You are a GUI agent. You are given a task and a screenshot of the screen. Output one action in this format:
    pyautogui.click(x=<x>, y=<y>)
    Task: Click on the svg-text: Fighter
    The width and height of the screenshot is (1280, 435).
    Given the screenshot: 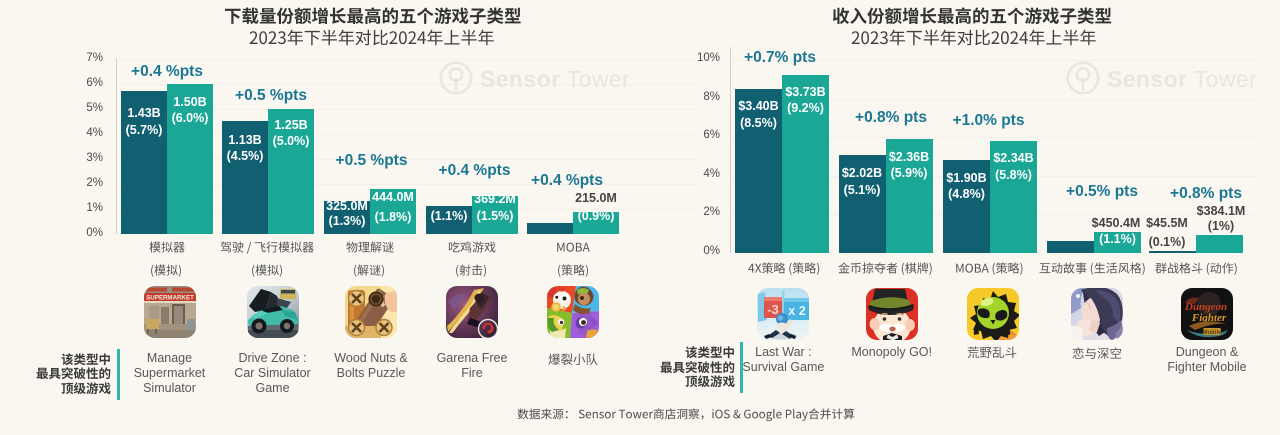 What is the action you would take?
    pyautogui.click(x=1209, y=318)
    